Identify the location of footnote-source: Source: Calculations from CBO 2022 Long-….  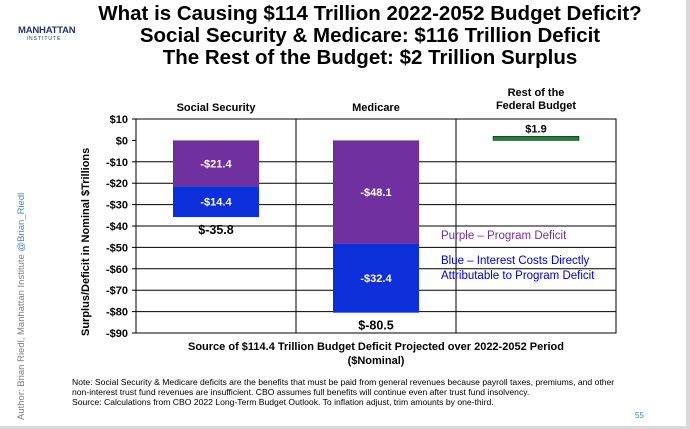
(283, 402).